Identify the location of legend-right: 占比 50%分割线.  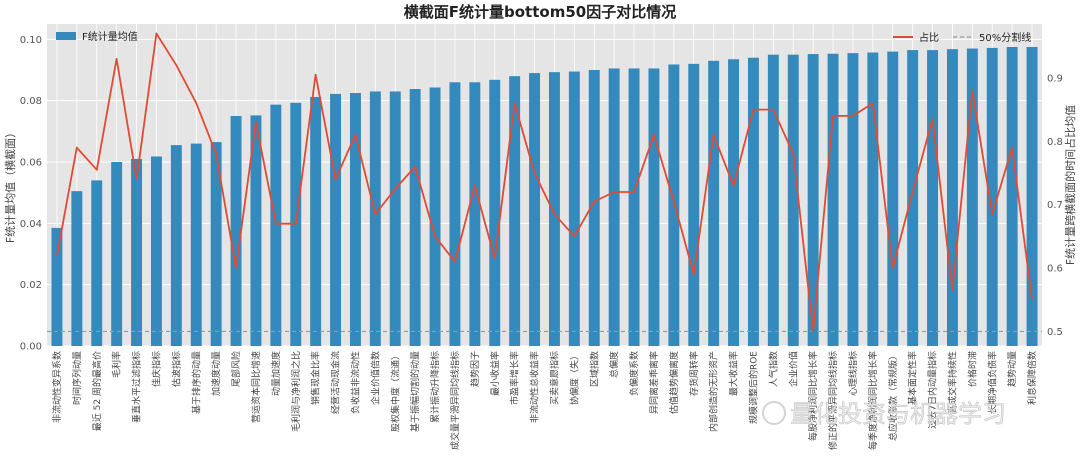
(962, 37).